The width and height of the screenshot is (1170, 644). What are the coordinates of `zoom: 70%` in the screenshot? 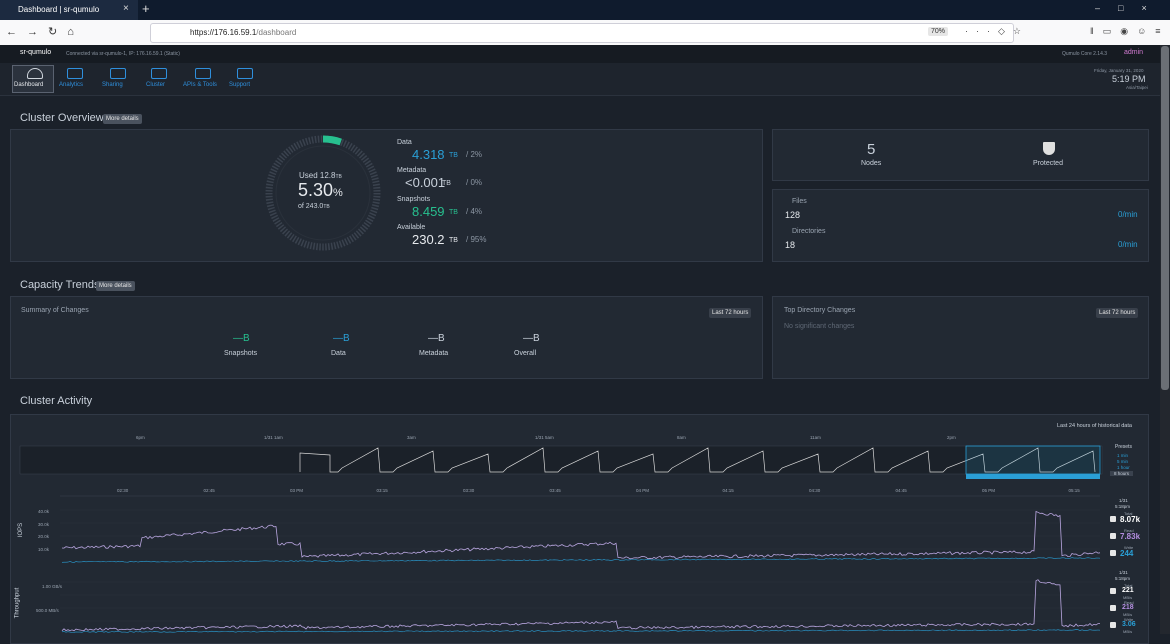 It's located at (938, 31).